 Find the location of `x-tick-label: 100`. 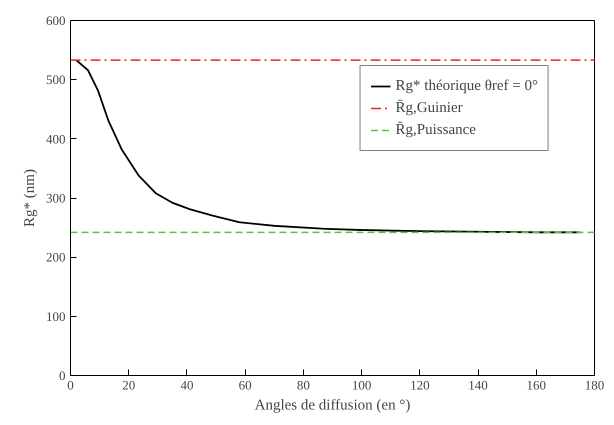

x-tick-label: 100 is located at coordinates (362, 385).